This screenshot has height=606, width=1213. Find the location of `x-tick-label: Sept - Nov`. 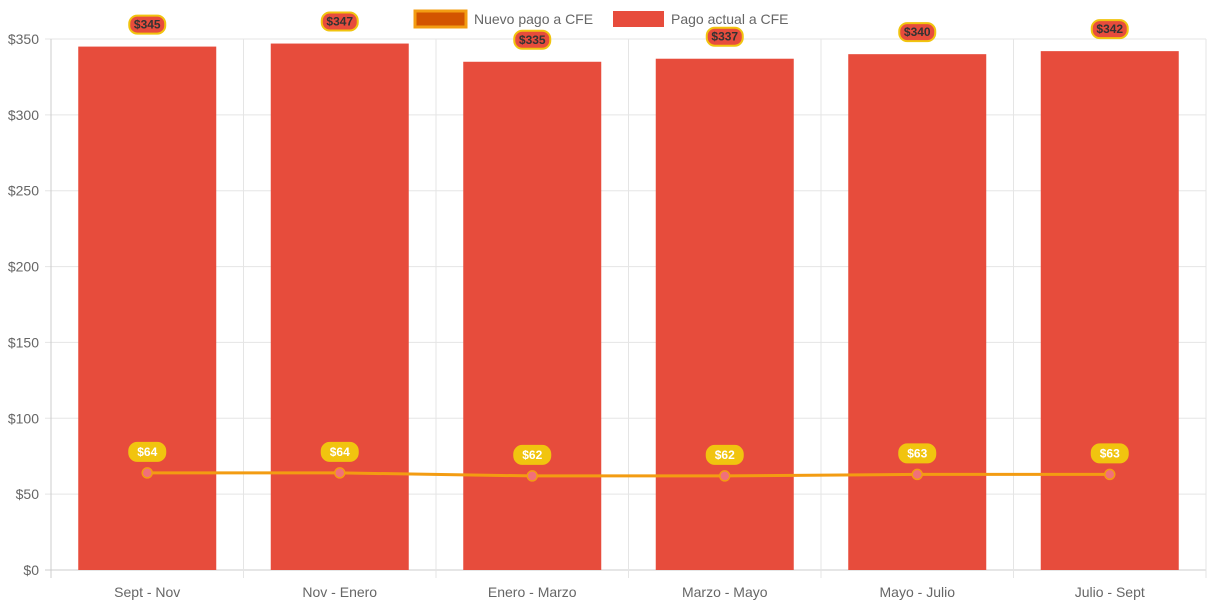

x-tick-label: Sept - Nov is located at coordinates (147, 592).